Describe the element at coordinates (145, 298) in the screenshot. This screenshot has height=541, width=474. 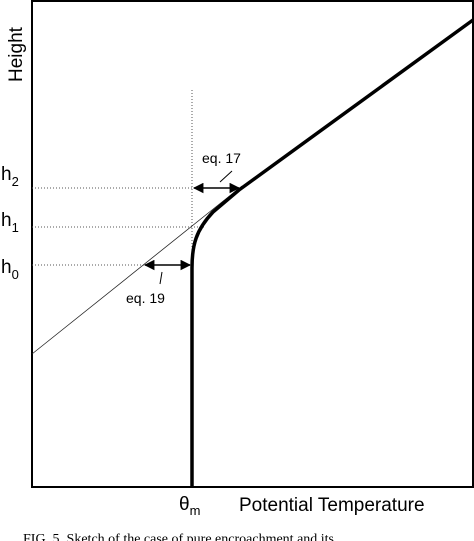
I see `eq19-label: eq. 19` at that location.